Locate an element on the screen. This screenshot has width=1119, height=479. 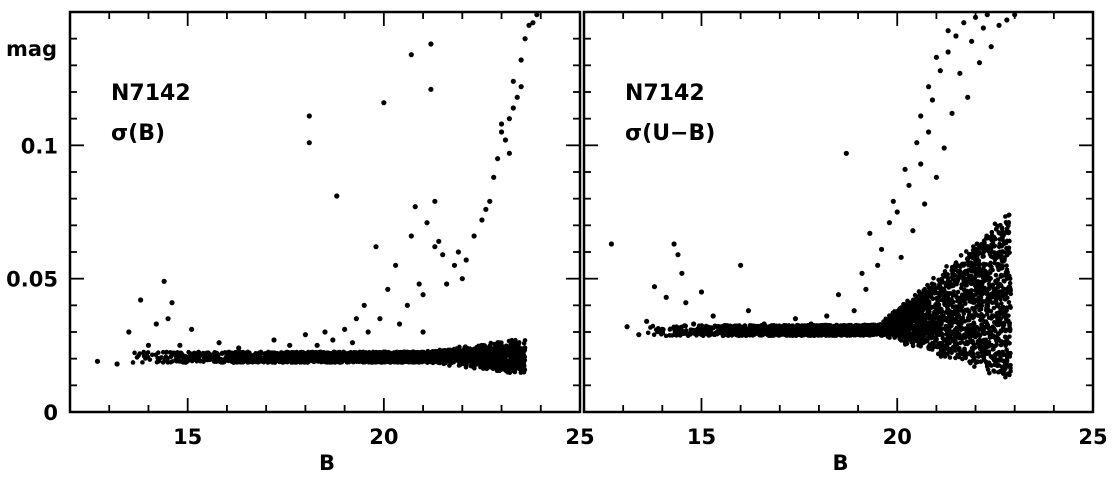
x-tick-label: 25 is located at coordinates (579, 437).